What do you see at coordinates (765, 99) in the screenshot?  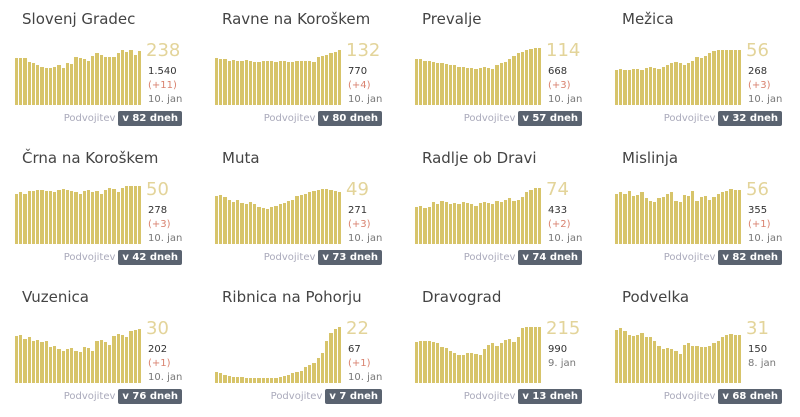 I see `date: 10. jan` at bounding box center [765, 99].